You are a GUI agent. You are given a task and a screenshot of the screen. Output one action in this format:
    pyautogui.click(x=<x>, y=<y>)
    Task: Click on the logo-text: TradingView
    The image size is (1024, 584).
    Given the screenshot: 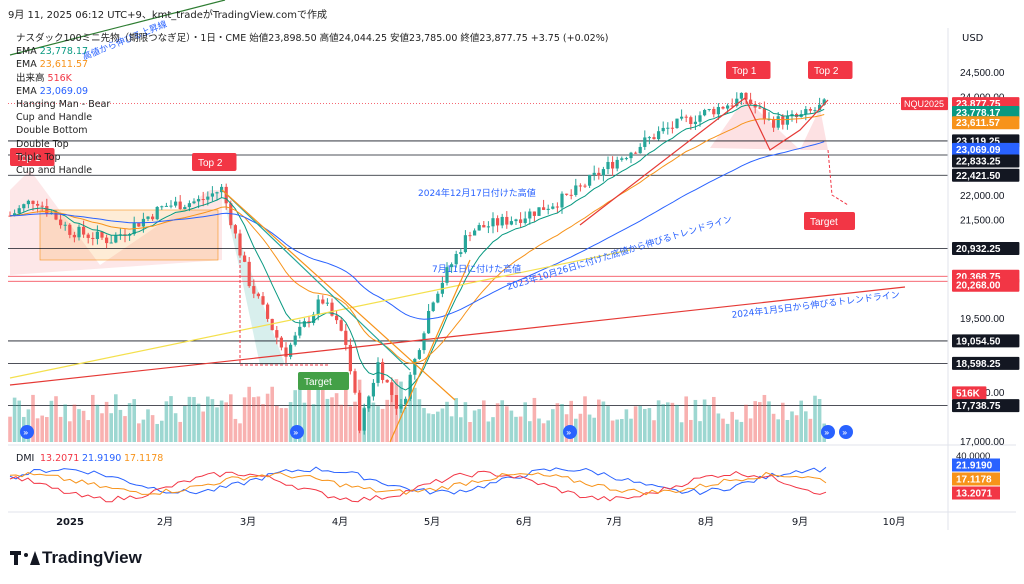 What is the action you would take?
    pyautogui.click(x=92, y=557)
    